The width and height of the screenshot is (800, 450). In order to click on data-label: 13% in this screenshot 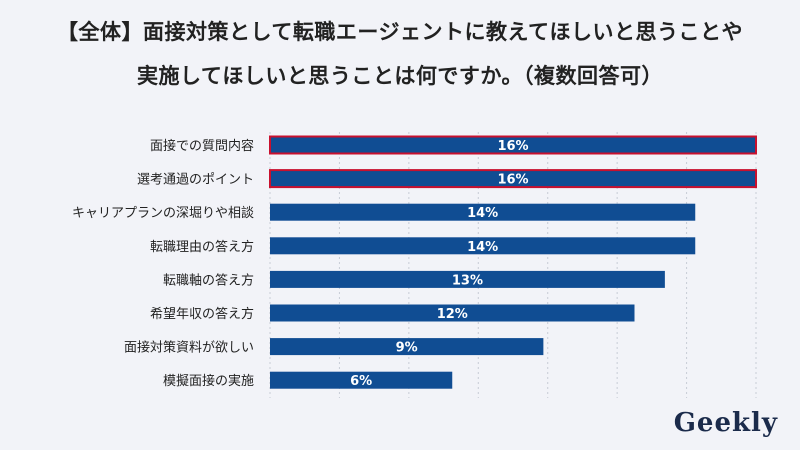, I will do `click(467, 280)`.